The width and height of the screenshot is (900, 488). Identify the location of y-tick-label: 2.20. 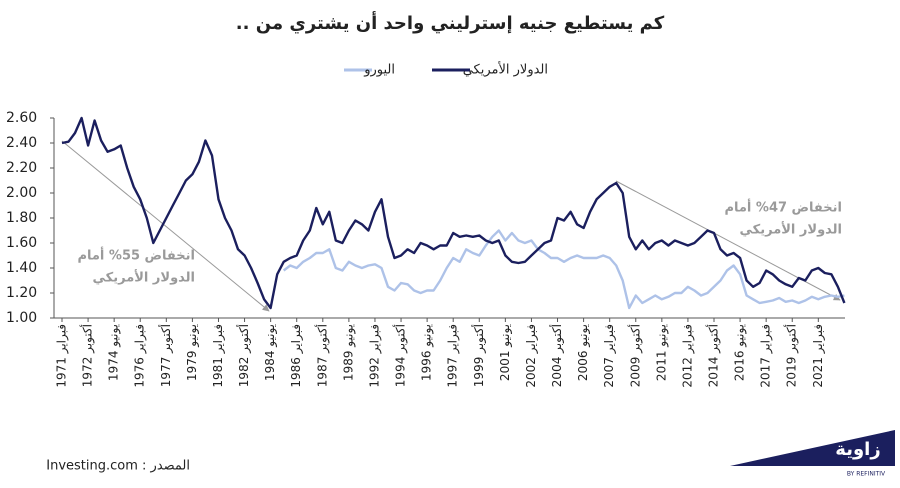
(21, 168).